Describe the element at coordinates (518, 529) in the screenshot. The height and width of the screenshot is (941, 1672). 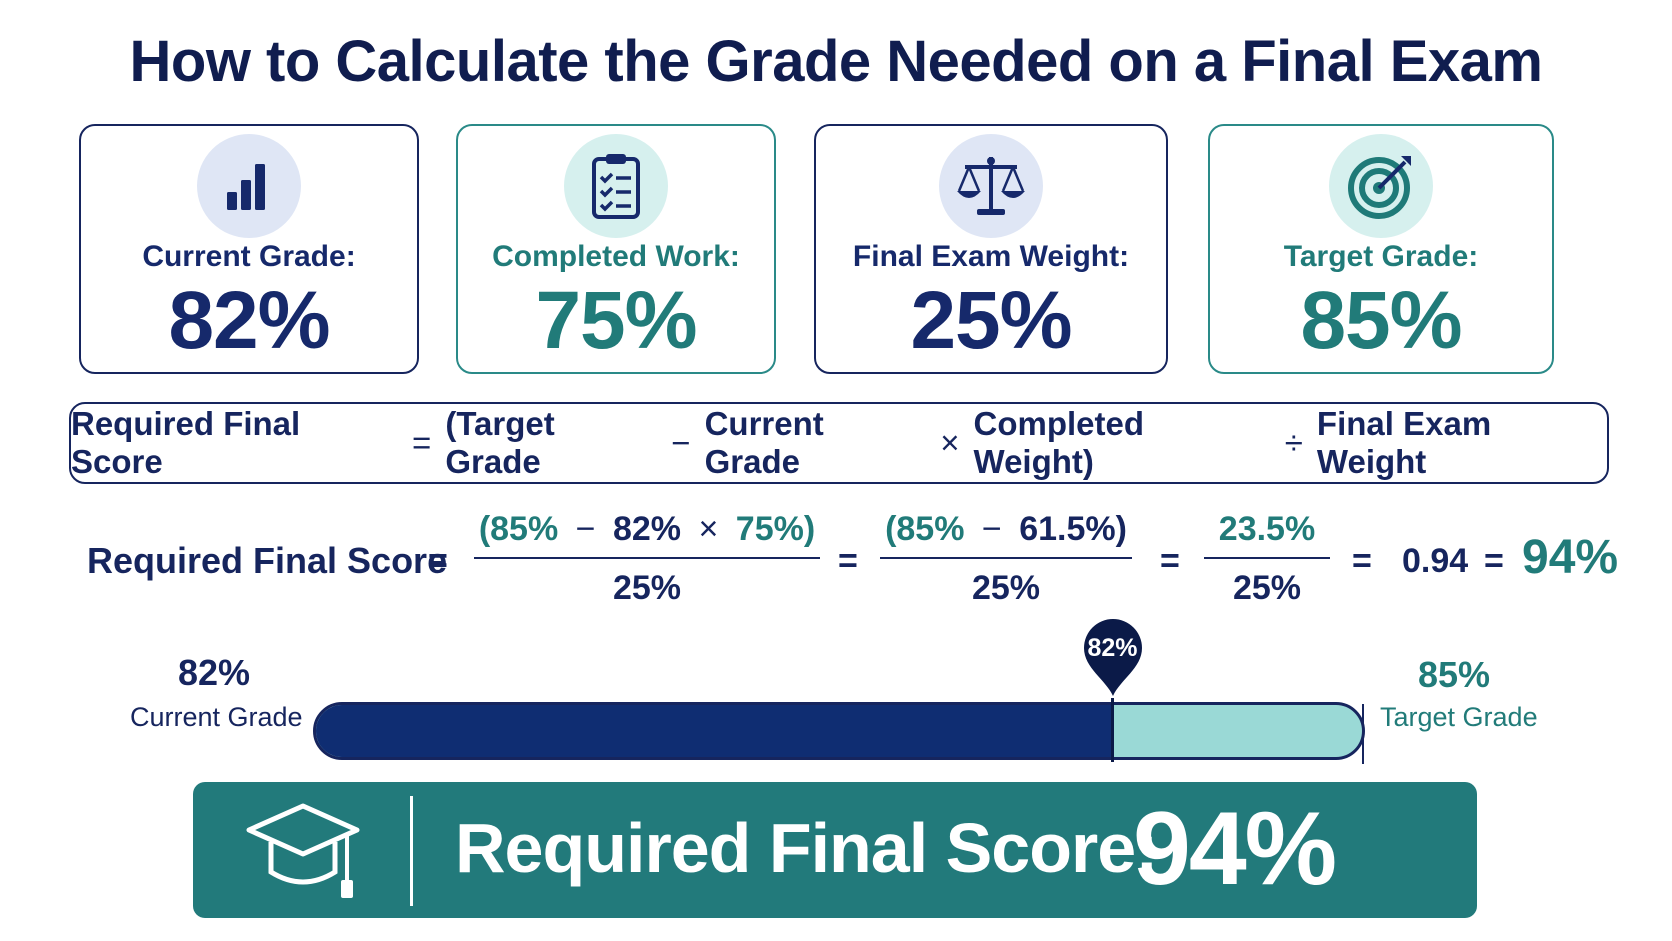
I see `calc1-target: (85%` at that location.